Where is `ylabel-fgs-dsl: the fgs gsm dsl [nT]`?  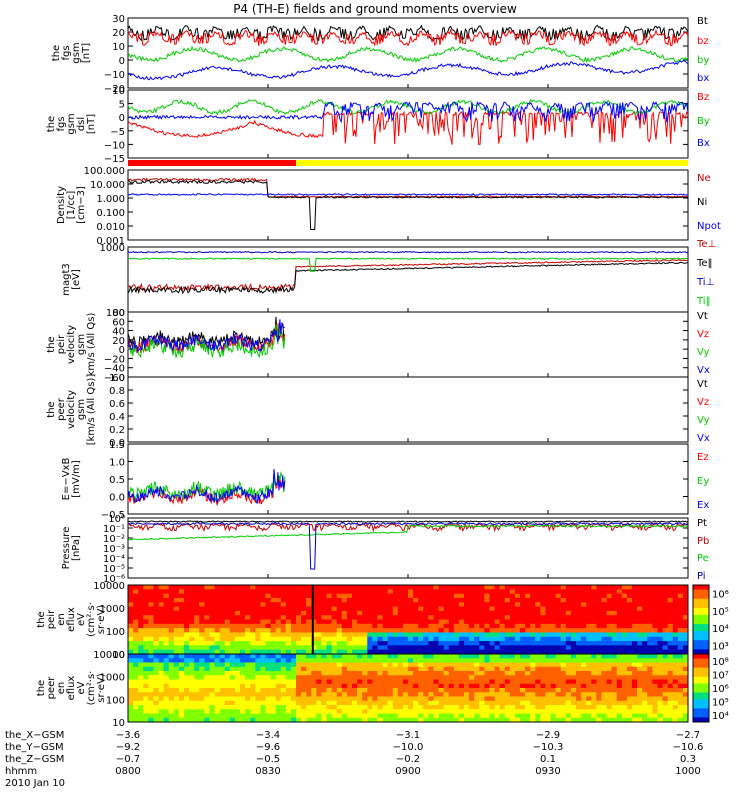
ylabel-fgs-dsl: the fgs gsm dsl [nT] is located at coordinates (71, 123).